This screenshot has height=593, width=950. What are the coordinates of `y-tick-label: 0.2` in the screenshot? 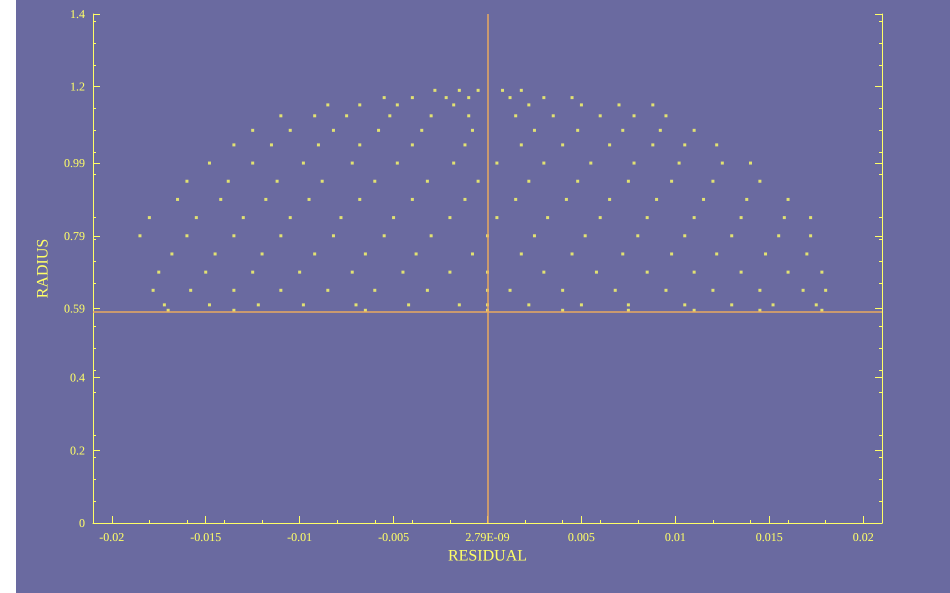 It's located at (77, 450).